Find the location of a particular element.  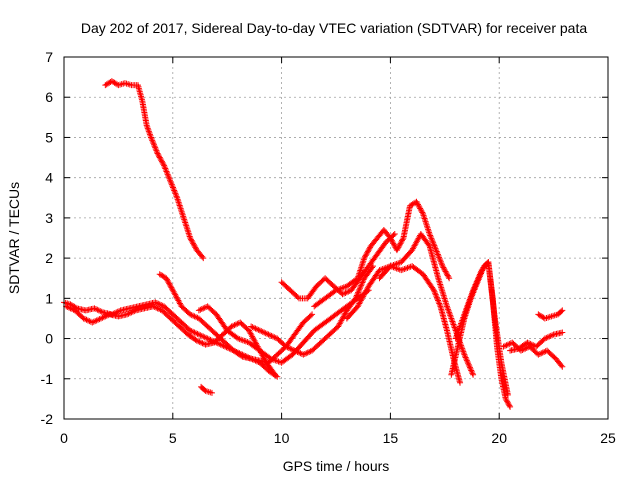

x-tick-label: 15 is located at coordinates (391, 438).